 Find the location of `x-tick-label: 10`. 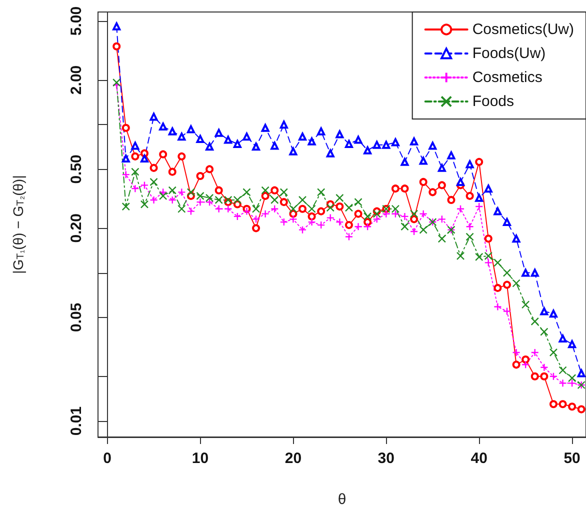

x-tick-label: 10 is located at coordinates (200, 458).